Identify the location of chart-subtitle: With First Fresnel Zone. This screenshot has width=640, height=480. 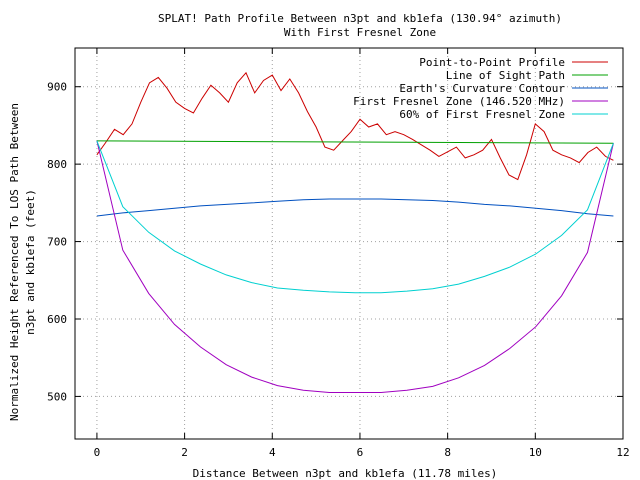
(360, 32).